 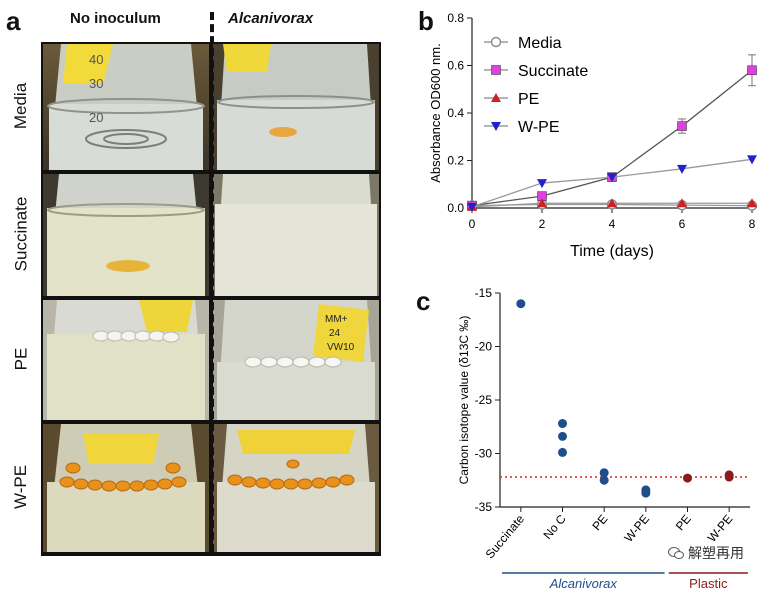 What do you see at coordinates (335, 333) in the screenshot?
I see `tube-label-line2: 24` at bounding box center [335, 333].